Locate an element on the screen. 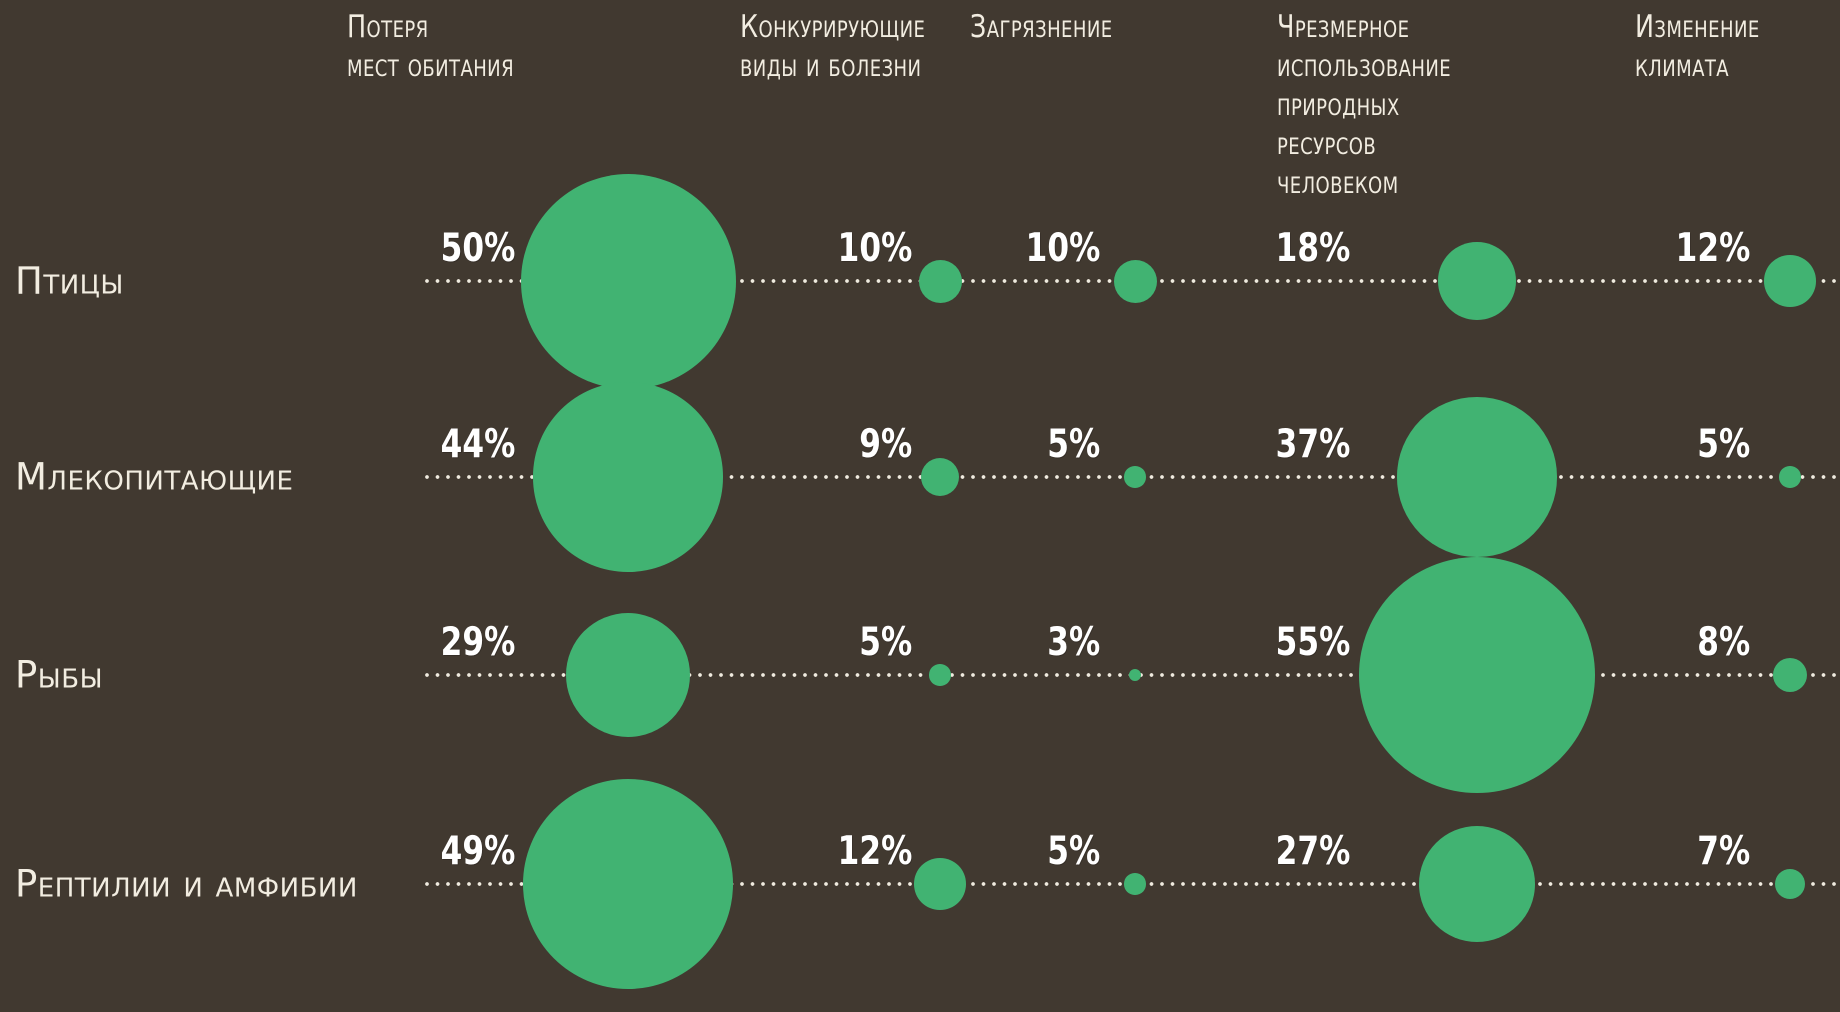  value-label: 49% is located at coordinates (477, 851).